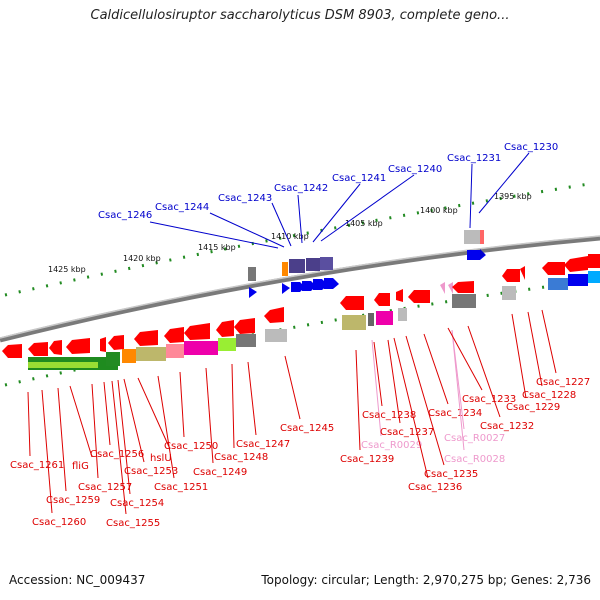 Image resolution: width=600 pixels, height=600 pixels. Describe the element at coordinates (59, 522) in the screenshot. I see `gene-label-bottom: Csac_1260` at that location.